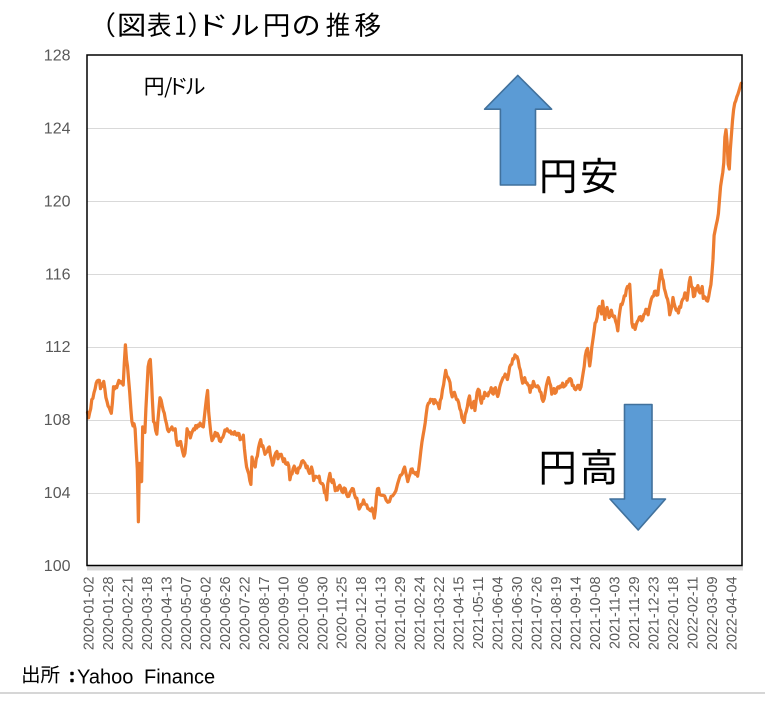  I want to click on svg-text: Yahoo, so click(105, 677).